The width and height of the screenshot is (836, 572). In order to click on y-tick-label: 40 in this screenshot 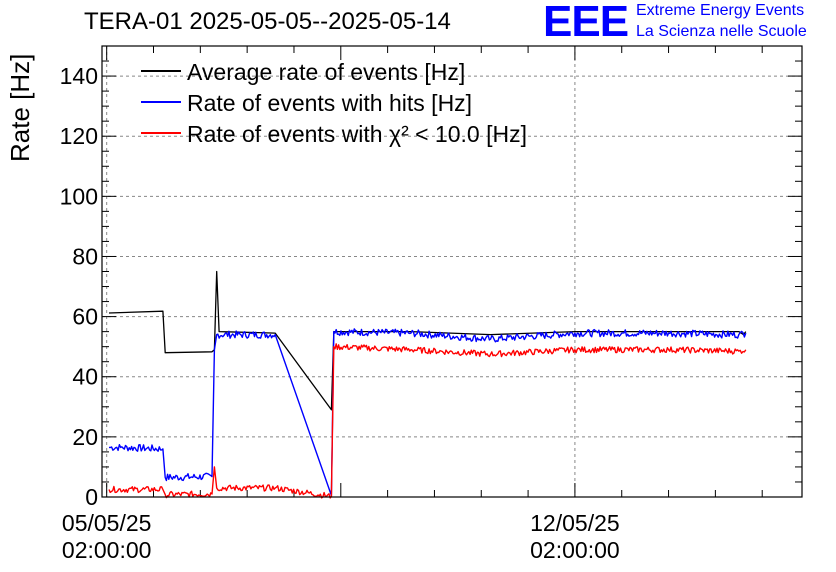, I will do `click(85, 377)`.